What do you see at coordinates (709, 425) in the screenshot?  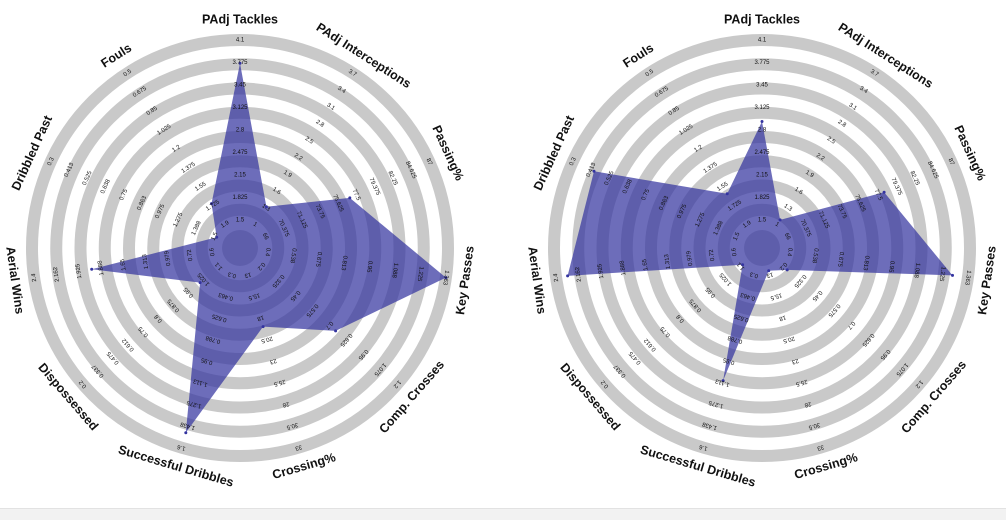 I see `tick-label-successful-dribbles-8: 1.438` at bounding box center [709, 425].